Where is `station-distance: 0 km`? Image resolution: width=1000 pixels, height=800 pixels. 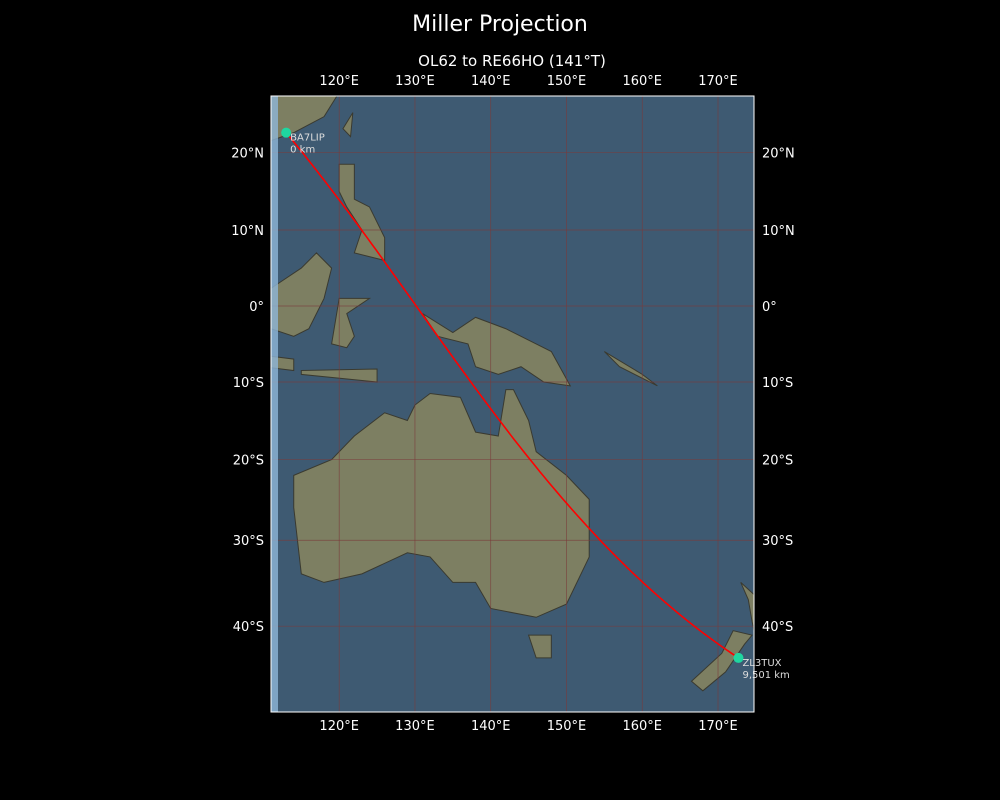
station-distance: 0 km is located at coordinates (302, 150).